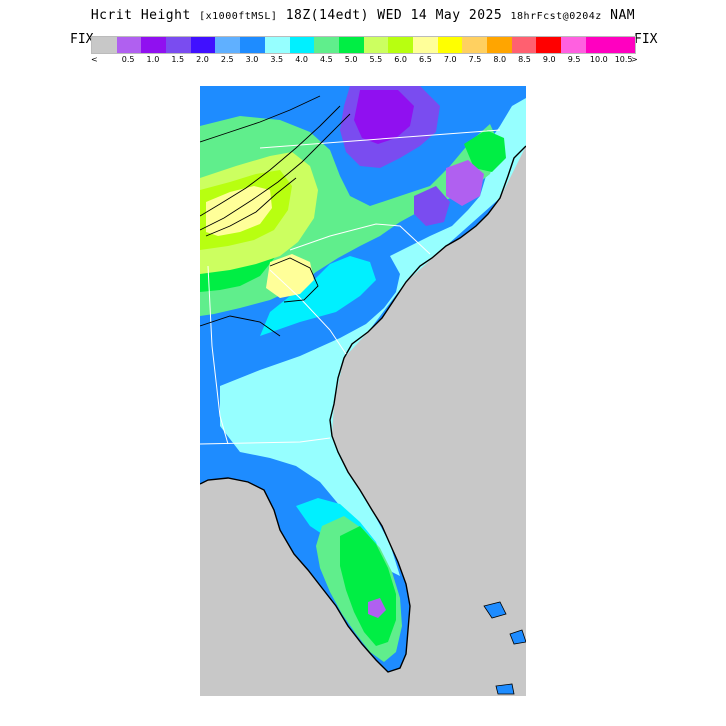 This screenshot has height=726, width=726. What do you see at coordinates (646, 39) in the screenshot?
I see `fix-label-right: FIX` at bounding box center [646, 39].